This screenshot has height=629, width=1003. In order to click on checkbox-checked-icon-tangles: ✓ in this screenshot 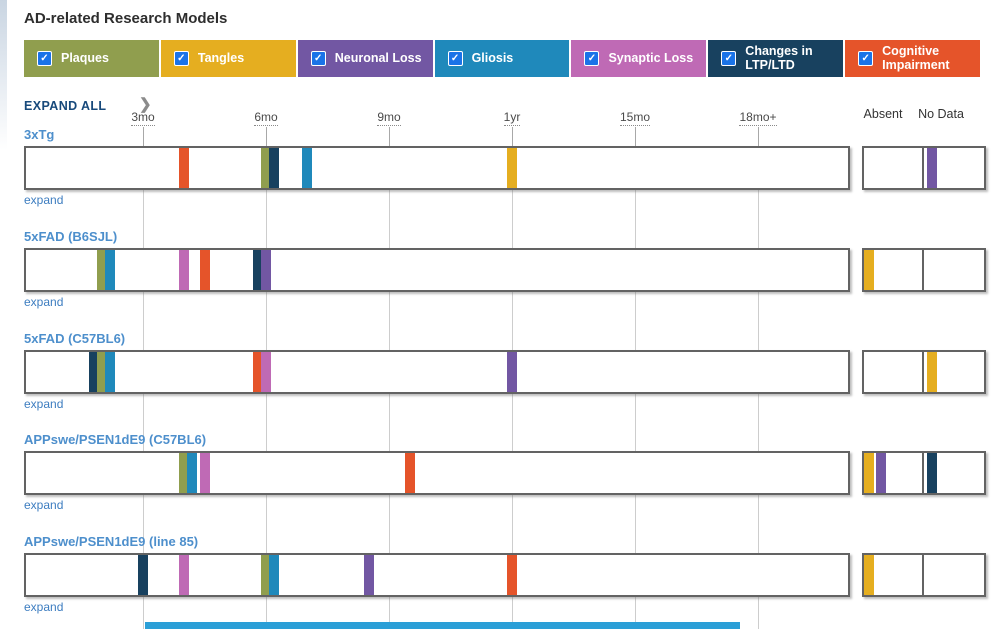, I will do `click(181, 58)`.